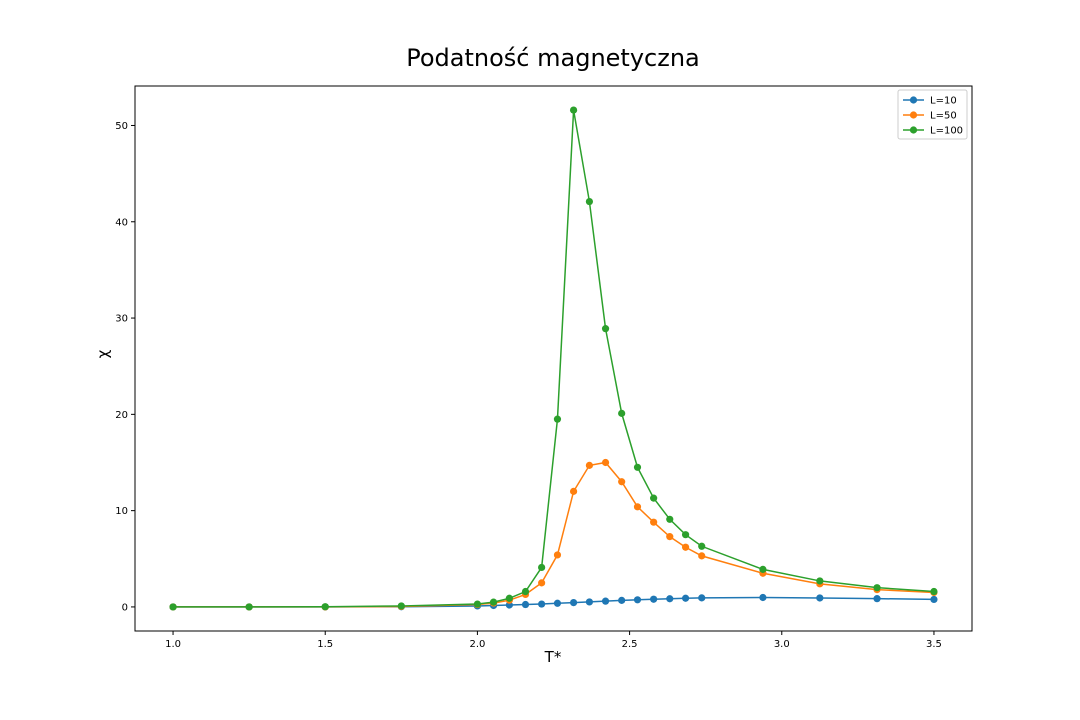 This screenshot has height=720, width=1080. What do you see at coordinates (553, 657) in the screenshot?
I see `x-axis-label: T*` at bounding box center [553, 657].